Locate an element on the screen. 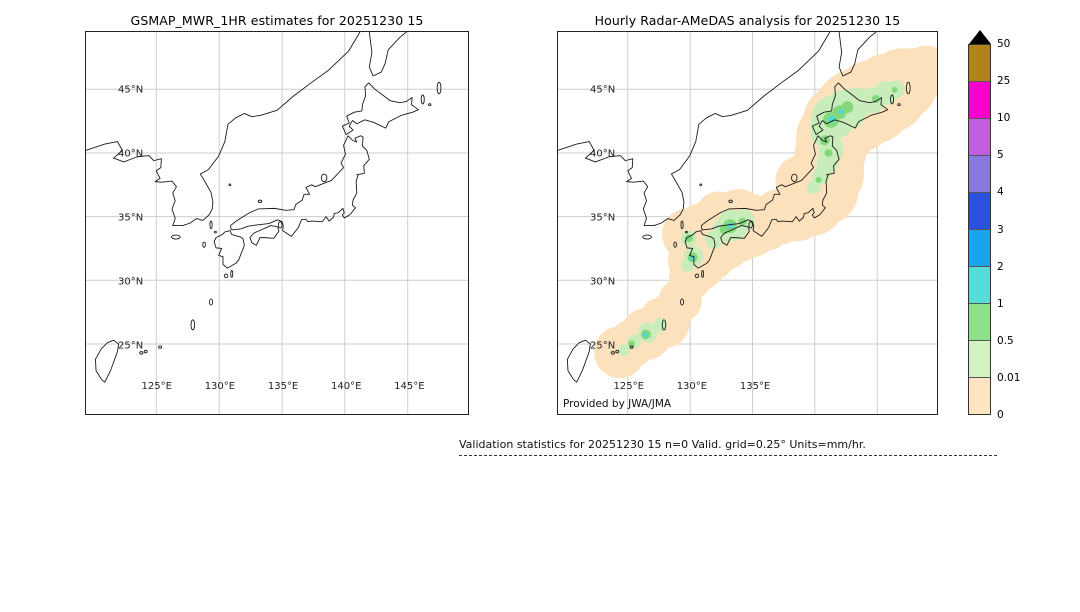 Image resolution: width=1080 pixels, height=612 pixels. colorbar-bar is located at coordinates (979, 229).